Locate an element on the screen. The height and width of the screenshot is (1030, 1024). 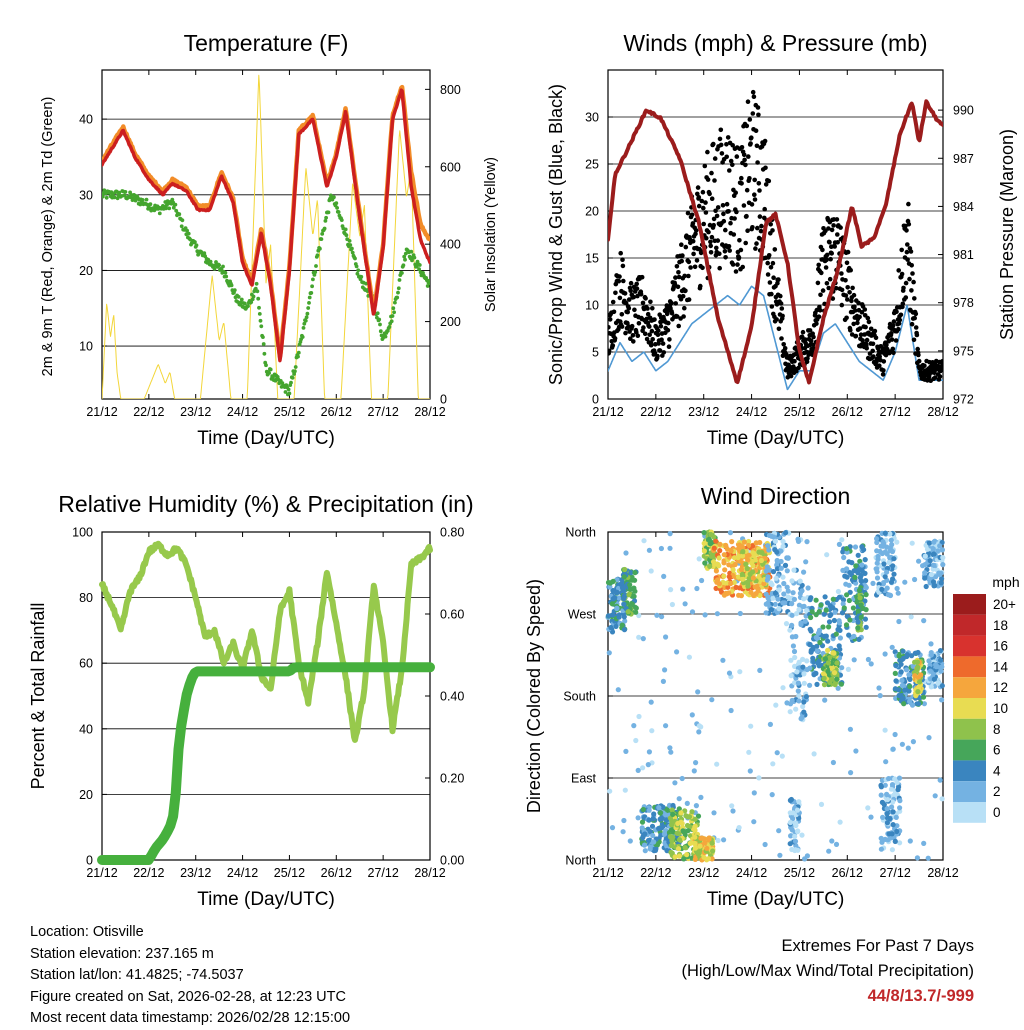
winds-title: Winds (mph) & Pressure (mb) is located at coordinates (775, 43).